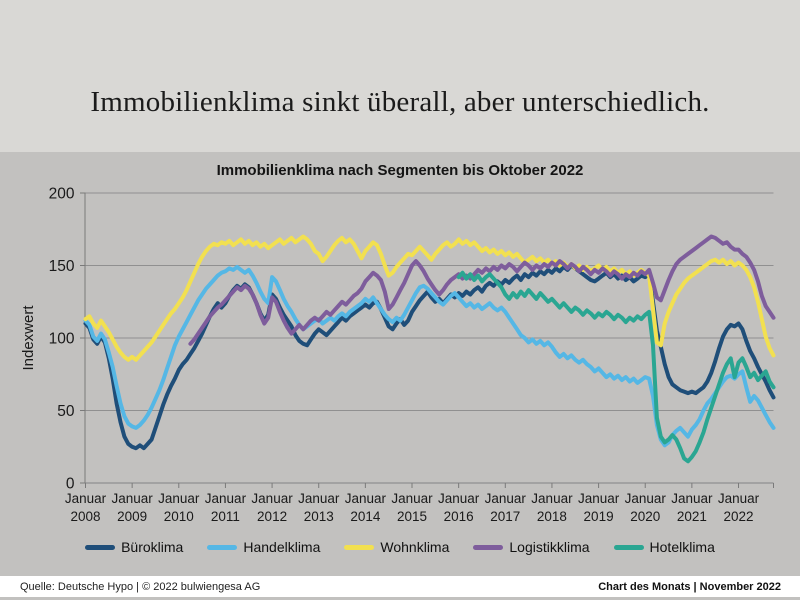 This screenshot has width=800, height=600. I want to click on x-tick-label: Januar 2009, so click(133, 507).